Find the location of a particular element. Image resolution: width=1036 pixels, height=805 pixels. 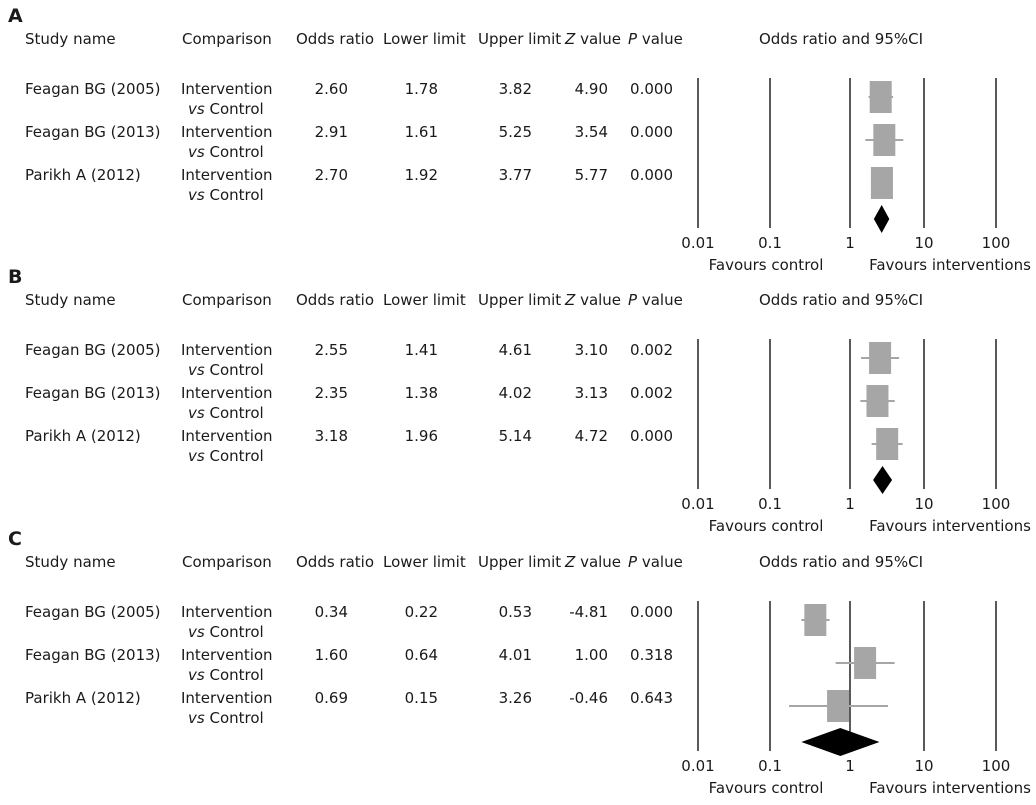

odds-ratio-value: 2.60 is located at coordinates (331, 89).